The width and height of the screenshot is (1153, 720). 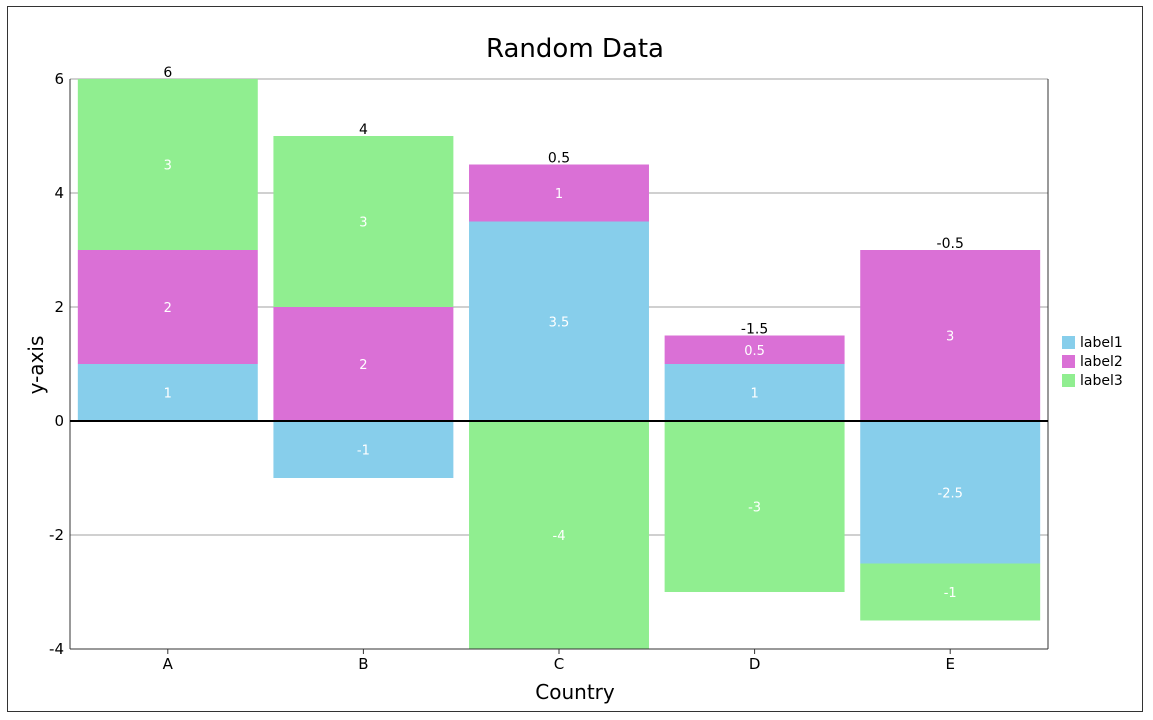 I want to click on x-tick-label: E, so click(x=949, y=664).